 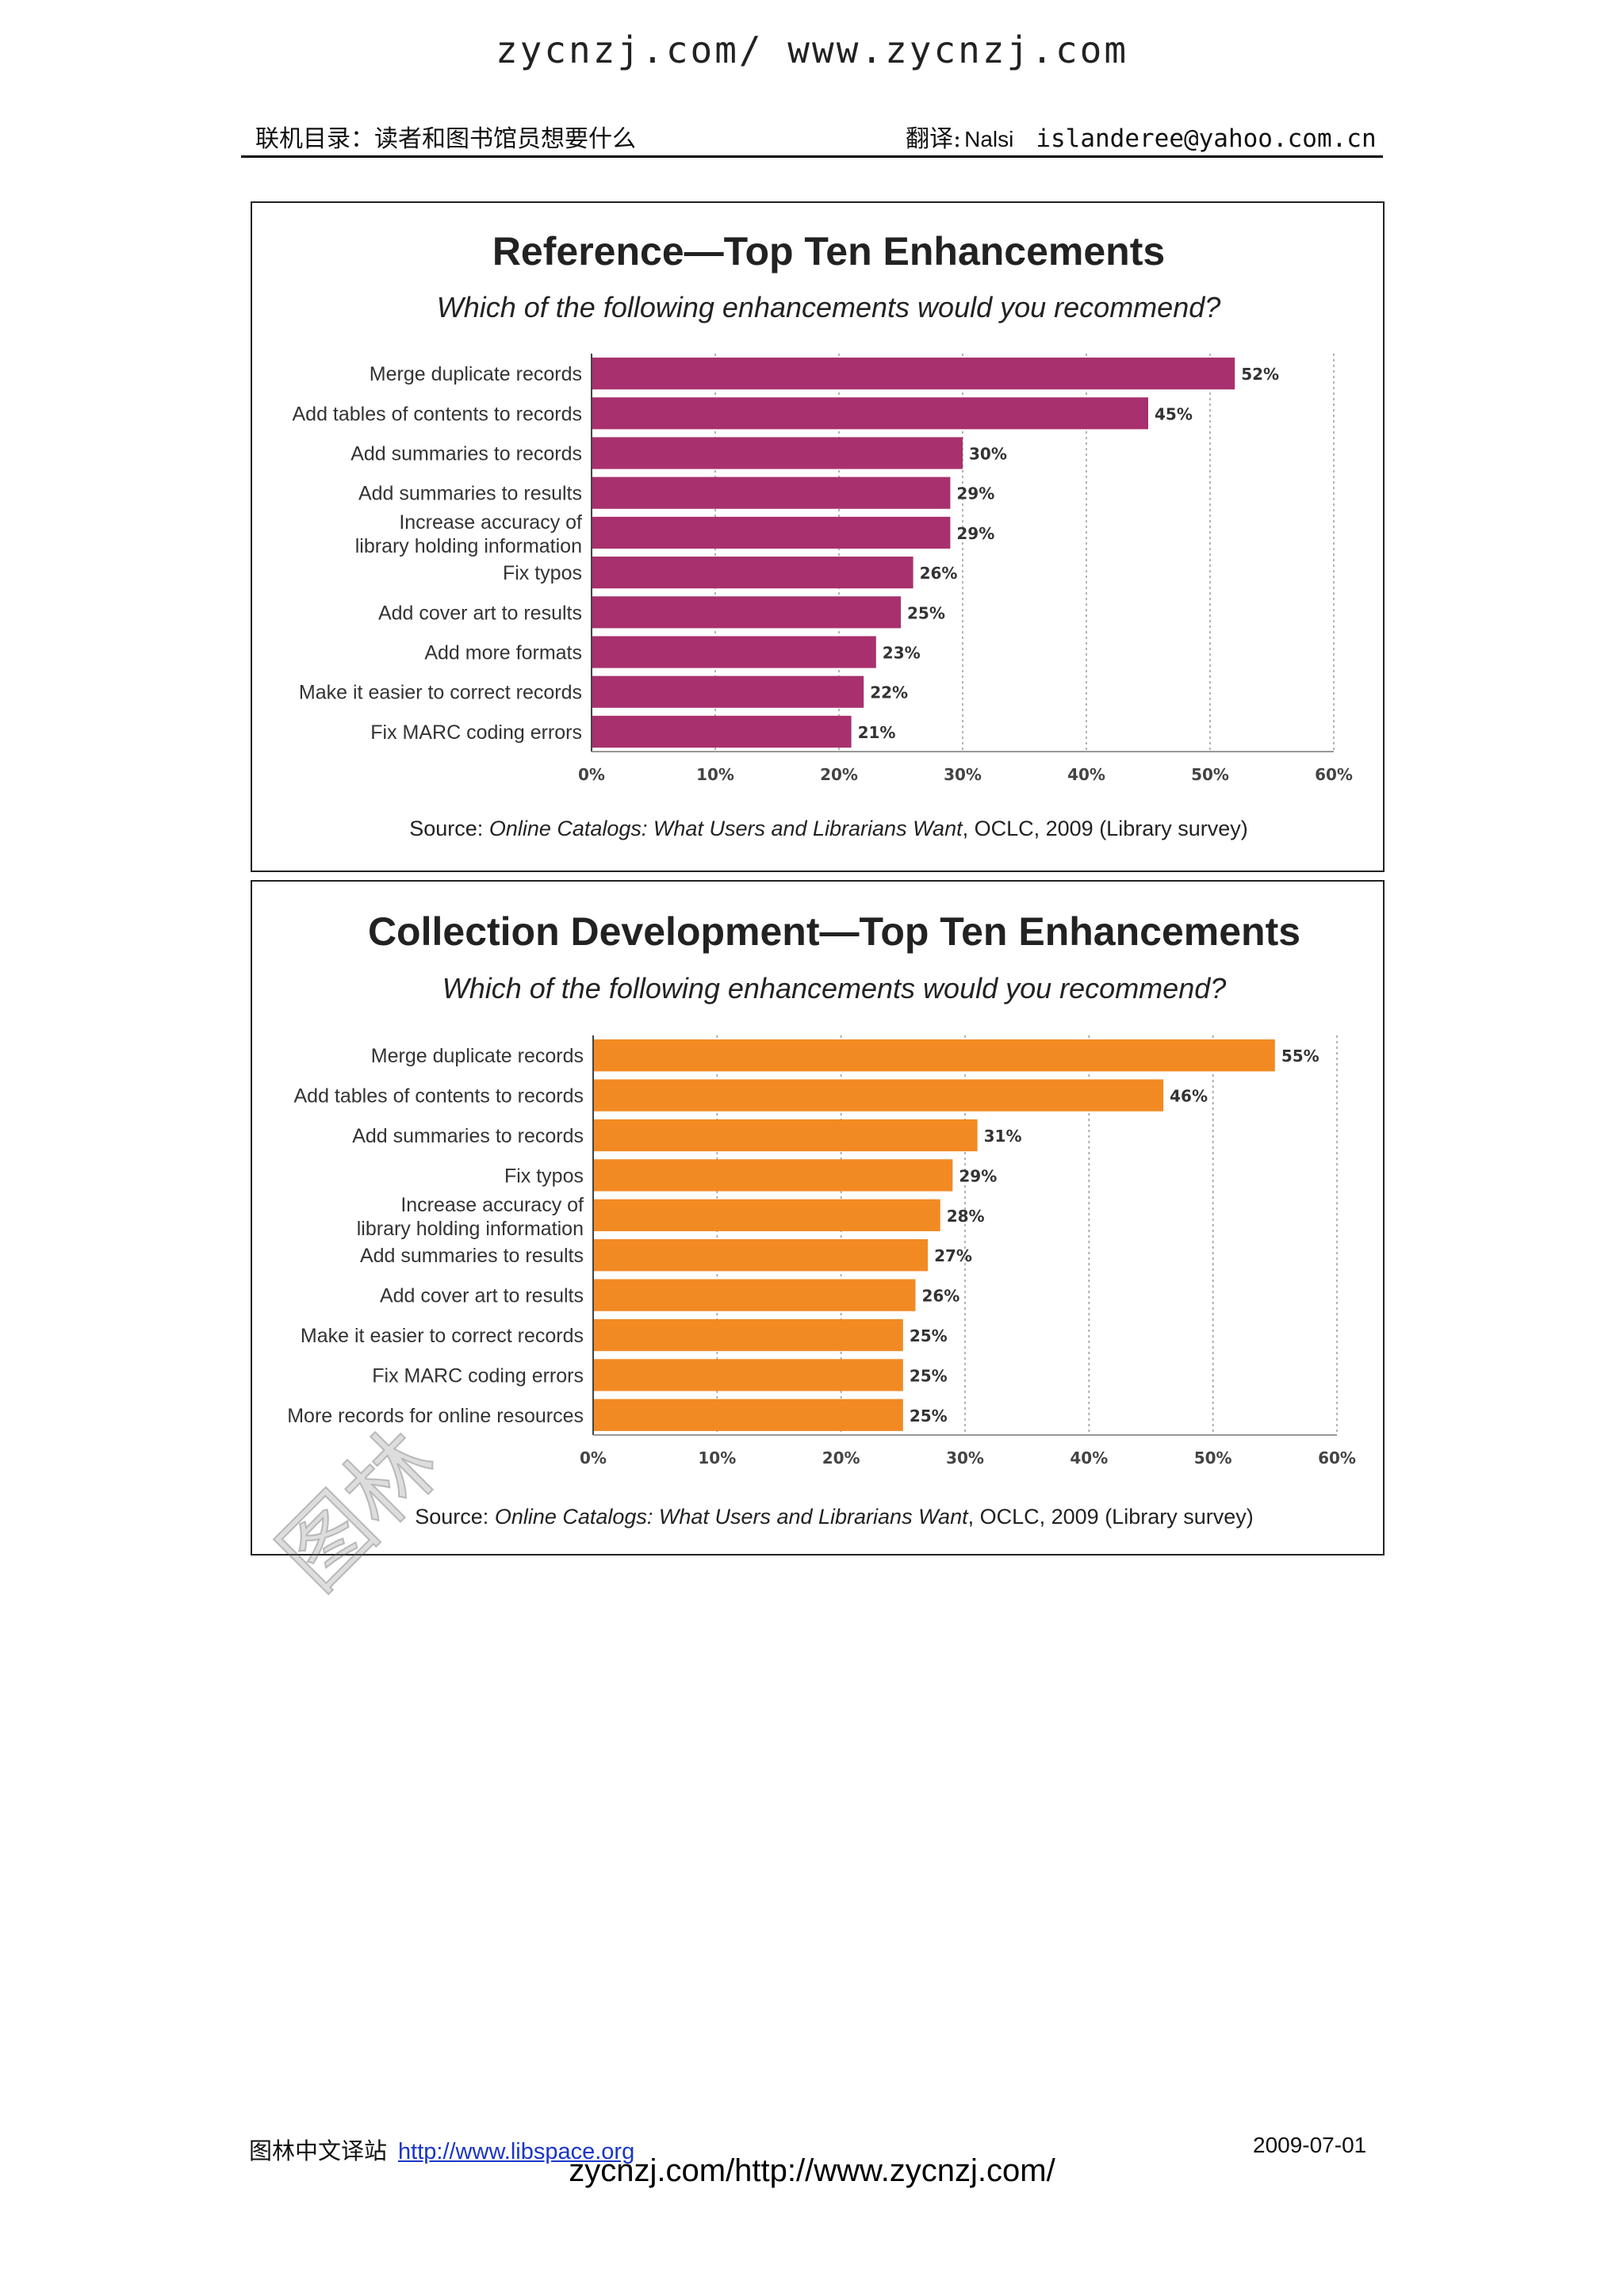 I want to click on collection-data-label: 29%, so click(x=978, y=1176).